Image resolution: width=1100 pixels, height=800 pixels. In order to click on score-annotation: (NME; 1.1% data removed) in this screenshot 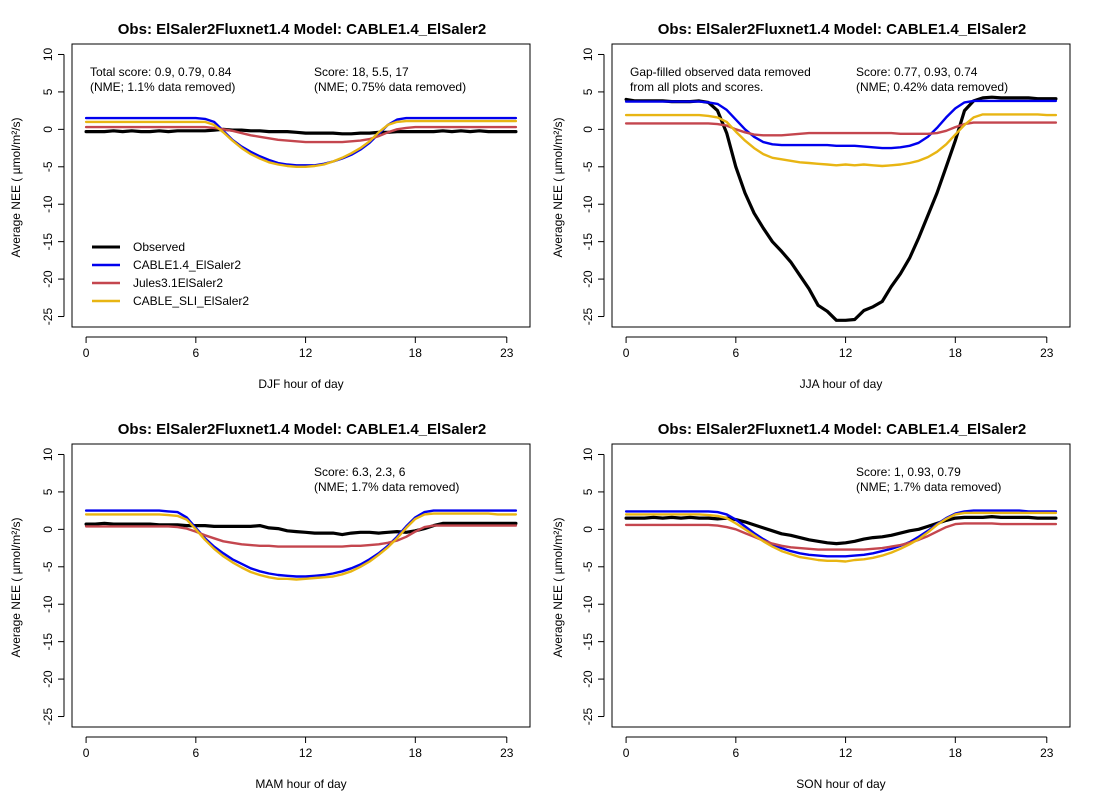, I will do `click(162, 87)`.